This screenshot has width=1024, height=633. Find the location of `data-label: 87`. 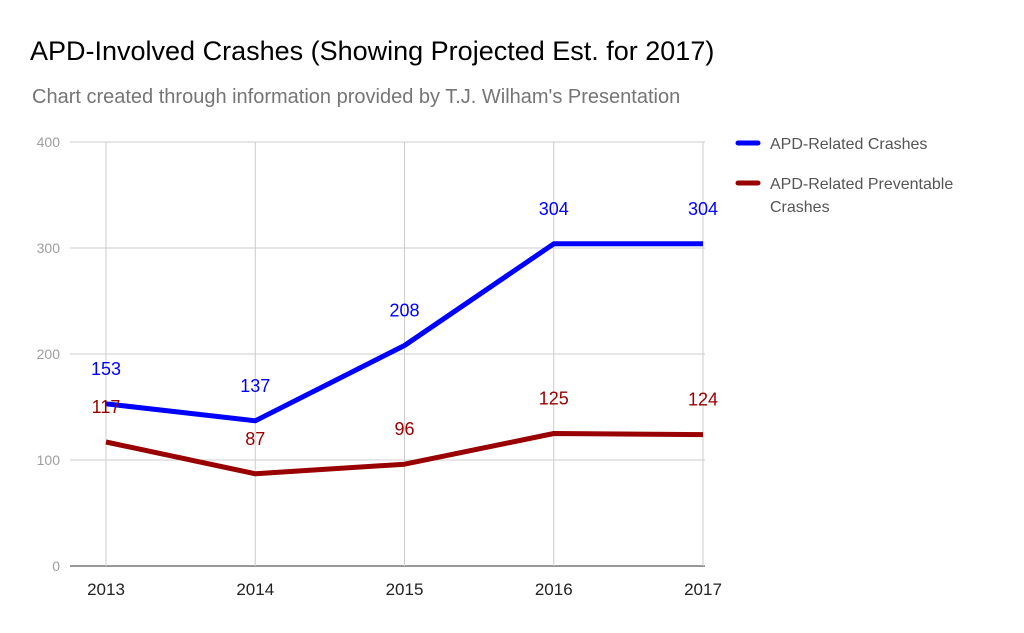

data-label: 87 is located at coordinates (255, 439).